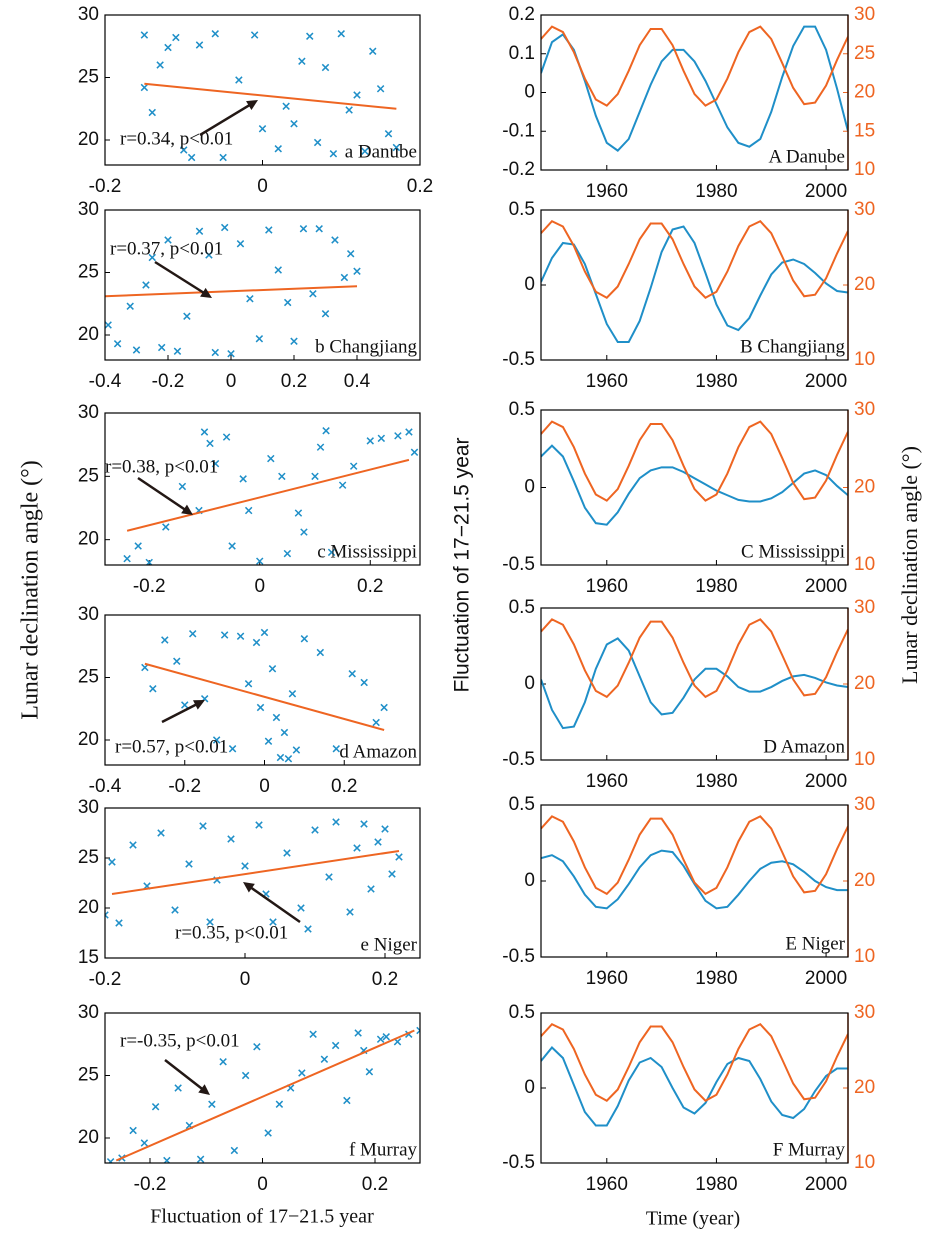  What do you see at coordinates (607, 191) in the screenshot?
I see `x-tick-label: 1960` at bounding box center [607, 191].